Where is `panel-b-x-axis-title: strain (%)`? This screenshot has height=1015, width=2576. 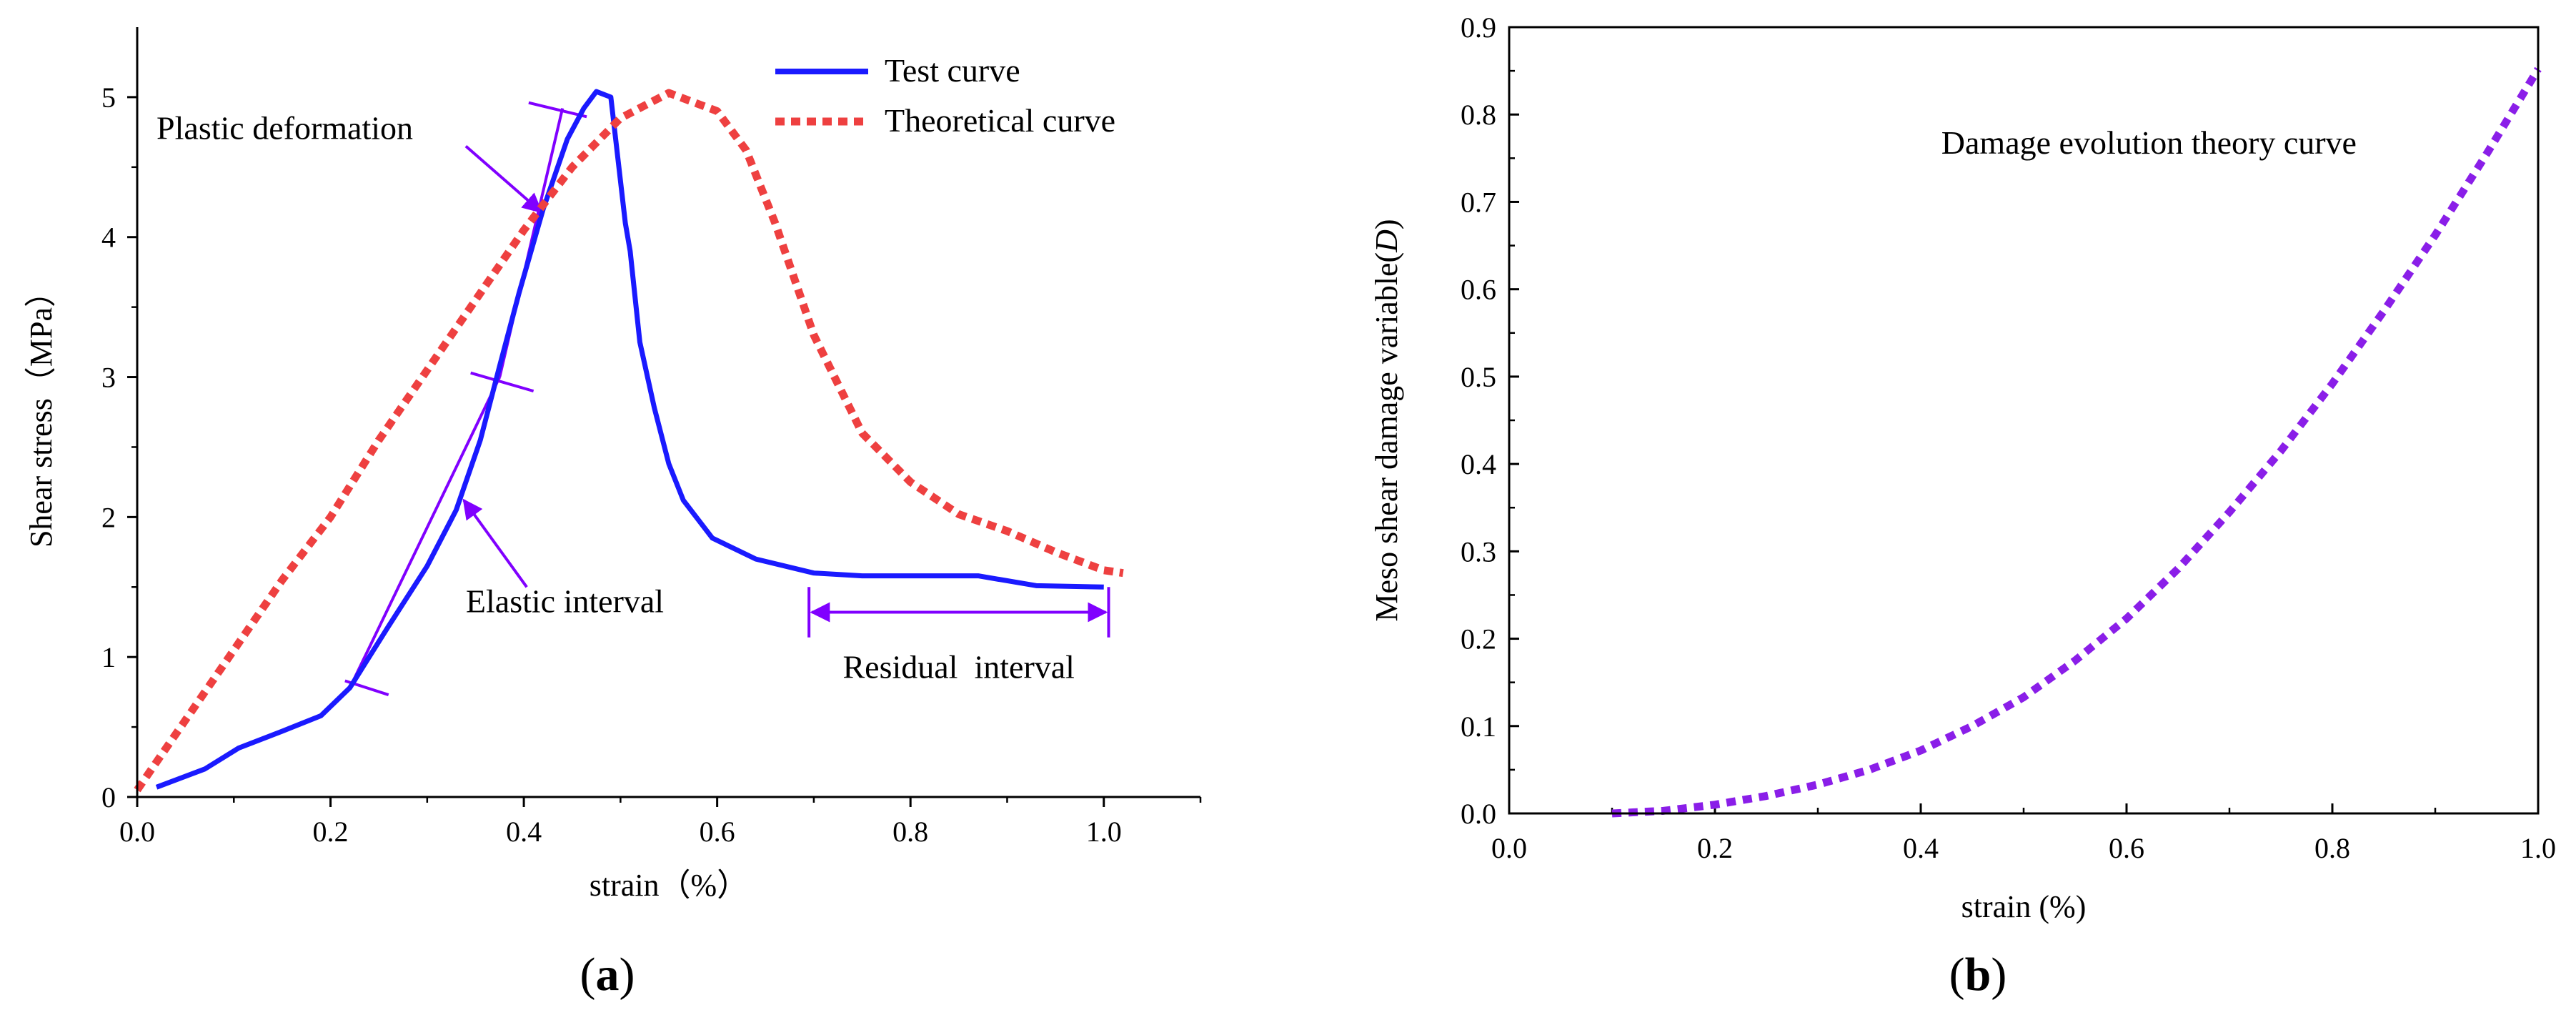 panel-b-x-axis-title: strain (%) is located at coordinates (2024, 907).